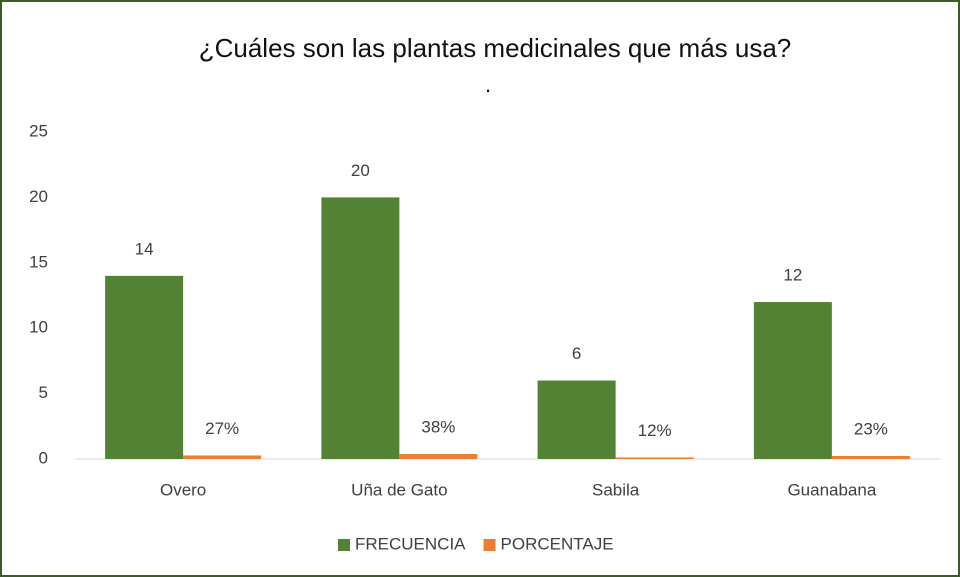  I want to click on y-tick-label: 25, so click(38, 130).